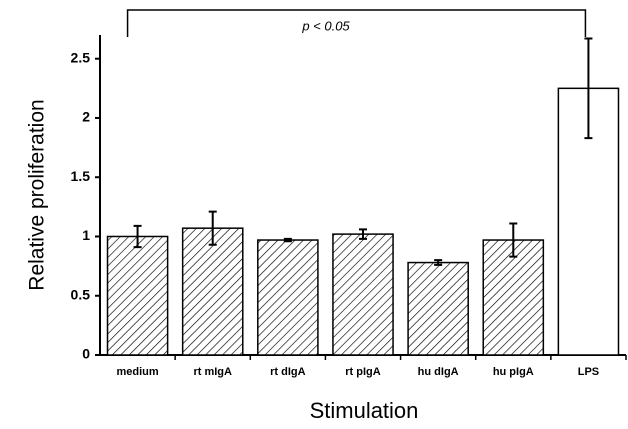 This screenshot has height=429, width=628. What do you see at coordinates (212, 372) in the screenshot?
I see `x-tick-label: rt mIgA` at bounding box center [212, 372].